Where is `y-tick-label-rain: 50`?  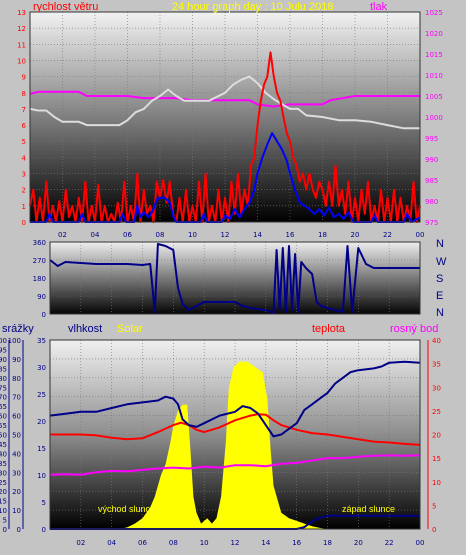
y-tick-label-rain: 50 is located at coordinates (3, 436).